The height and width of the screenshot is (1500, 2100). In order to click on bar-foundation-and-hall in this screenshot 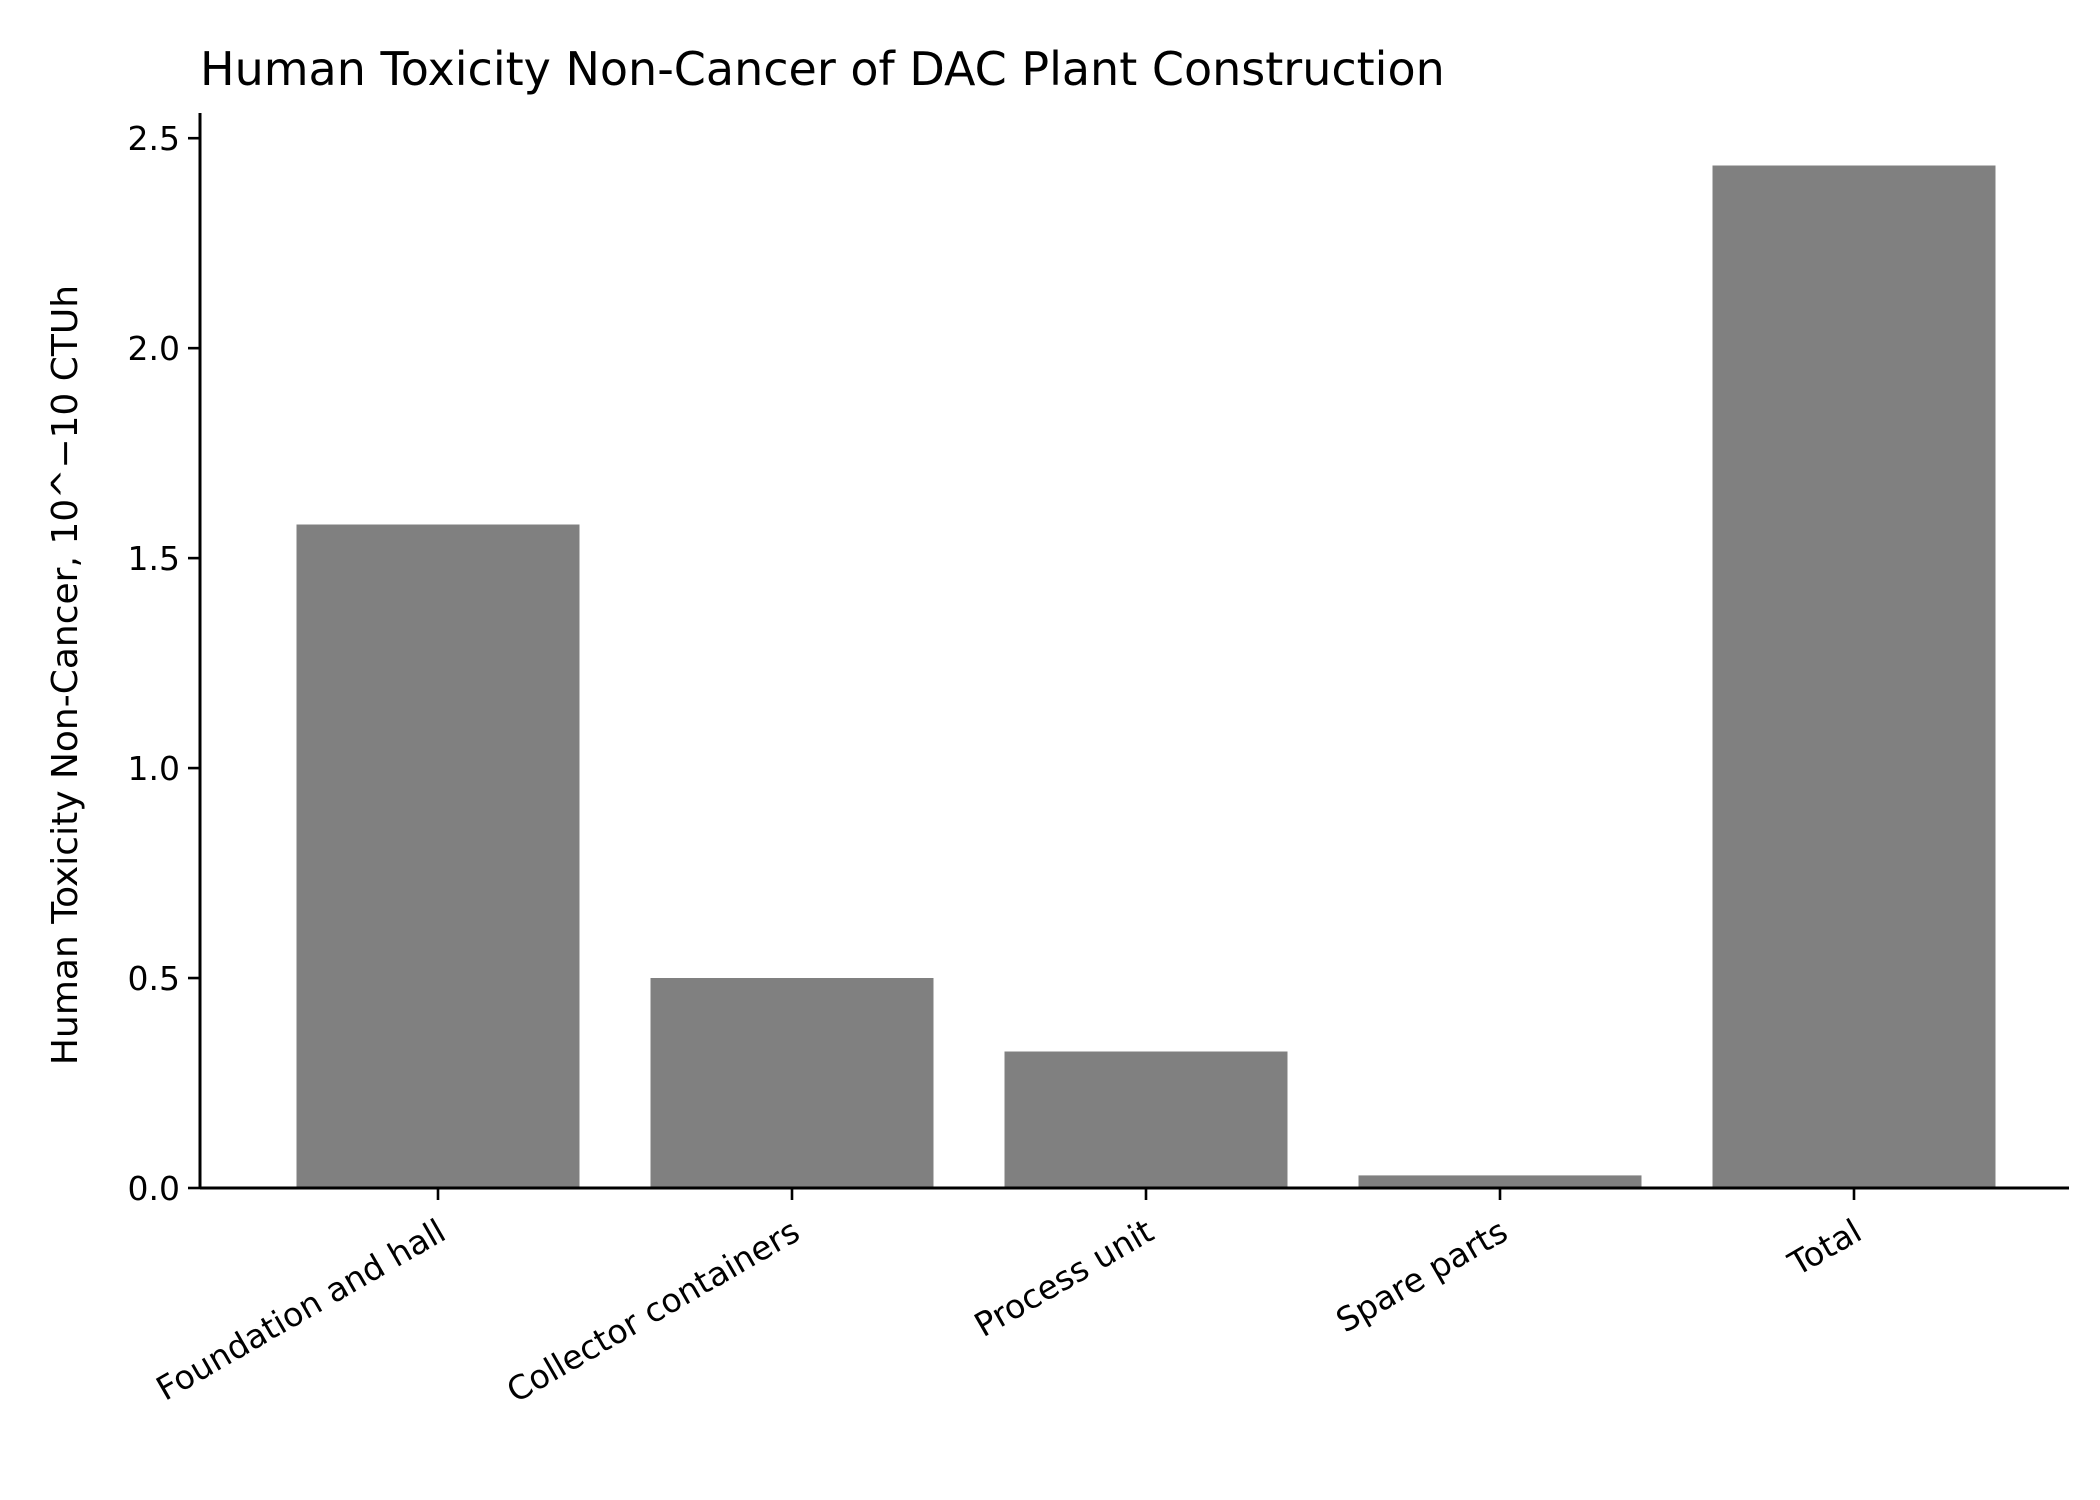, I will do `click(438, 856)`.